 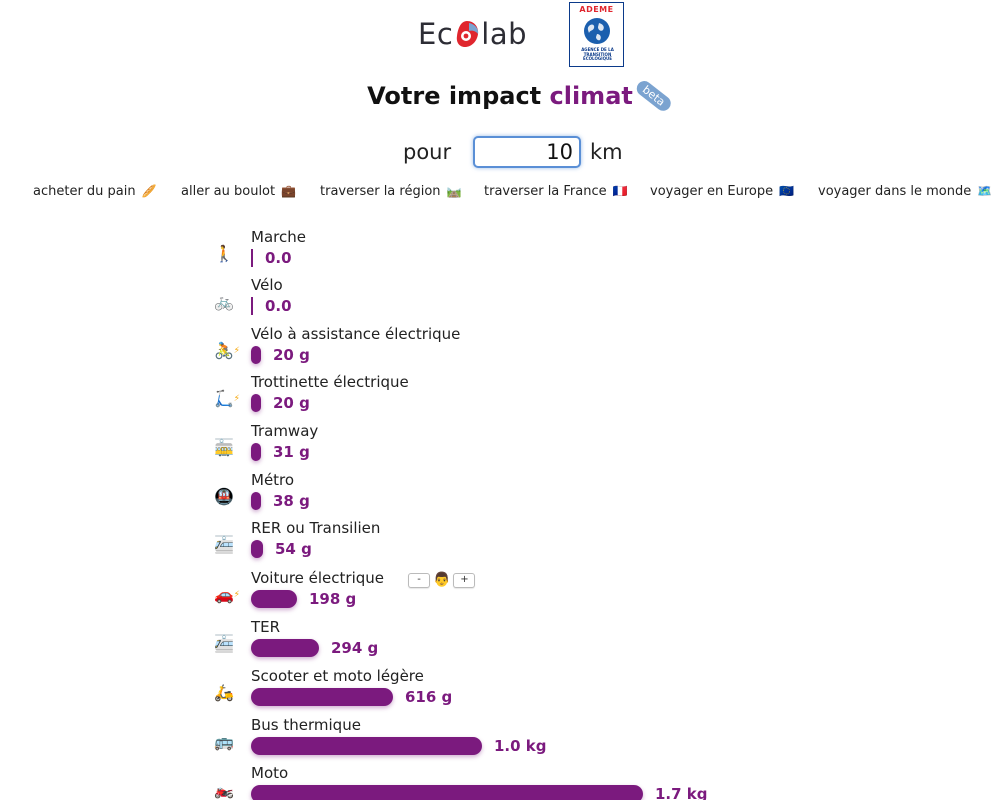 What do you see at coordinates (224, 692) in the screenshot?
I see `motor-scooter-icon: 🛵` at bounding box center [224, 692].